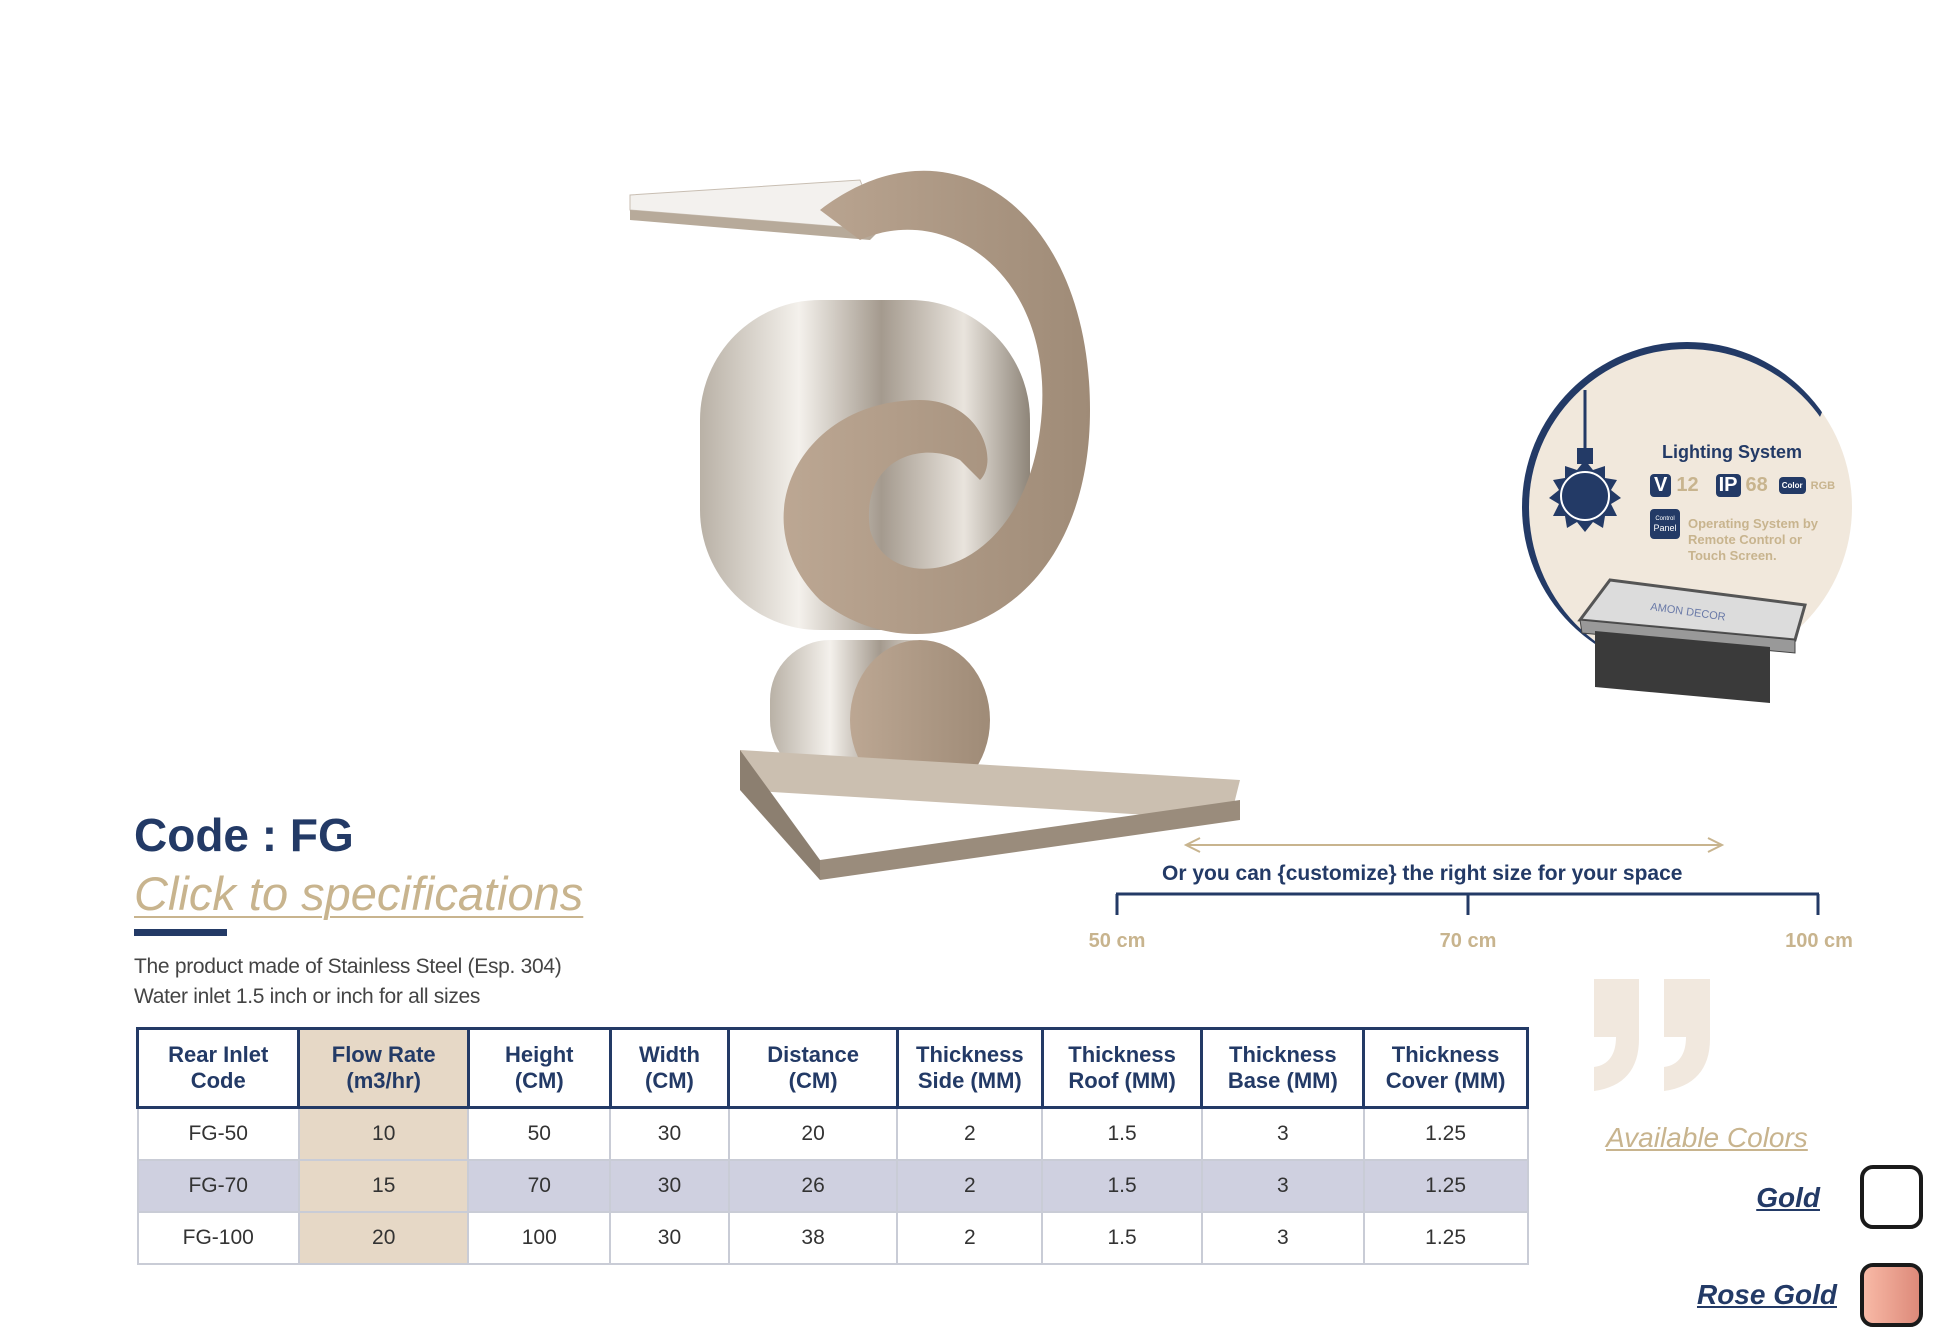 This screenshot has width=1946, height=1334. Describe the element at coordinates (1707, 1137) in the screenshot. I see `available-colors-title: Available Colors` at that location.